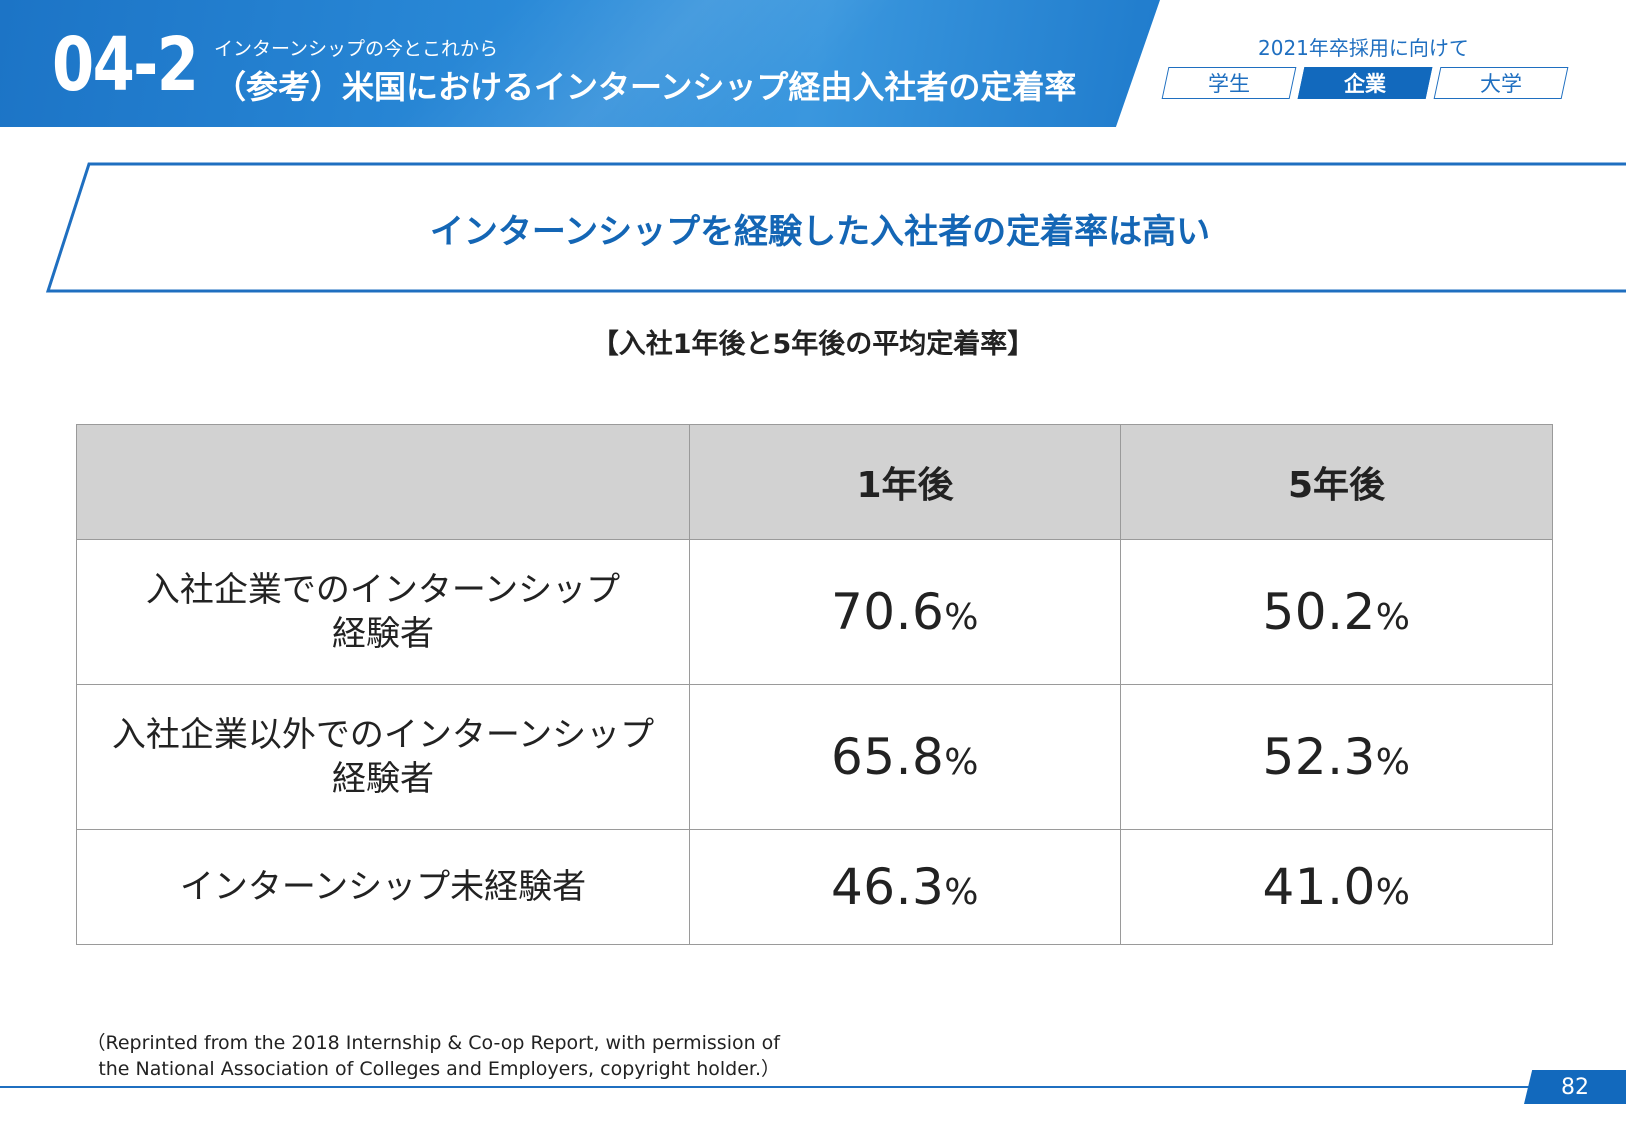 The width and height of the screenshot is (1626, 1125). I want to click on highlight-frame, so click(835, 227).